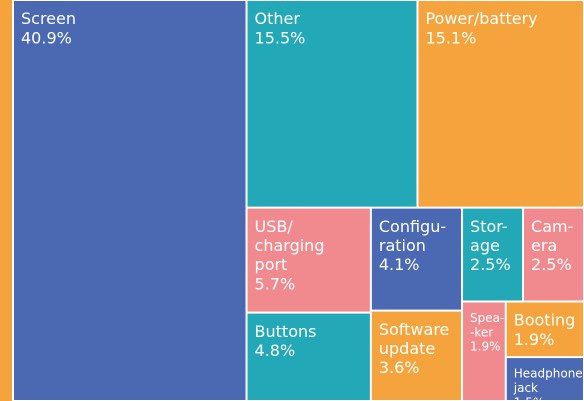  I want to click on value-label: 4.1%, so click(399, 264).